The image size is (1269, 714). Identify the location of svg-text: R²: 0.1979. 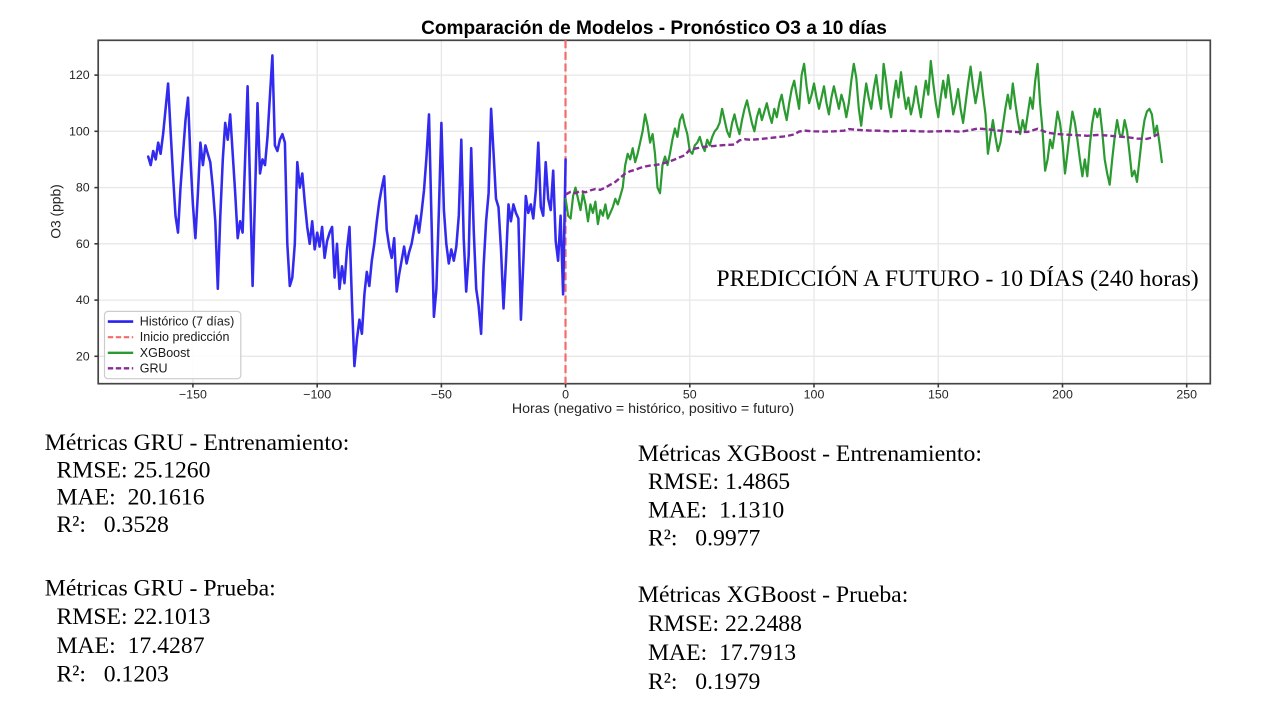
(704, 682).